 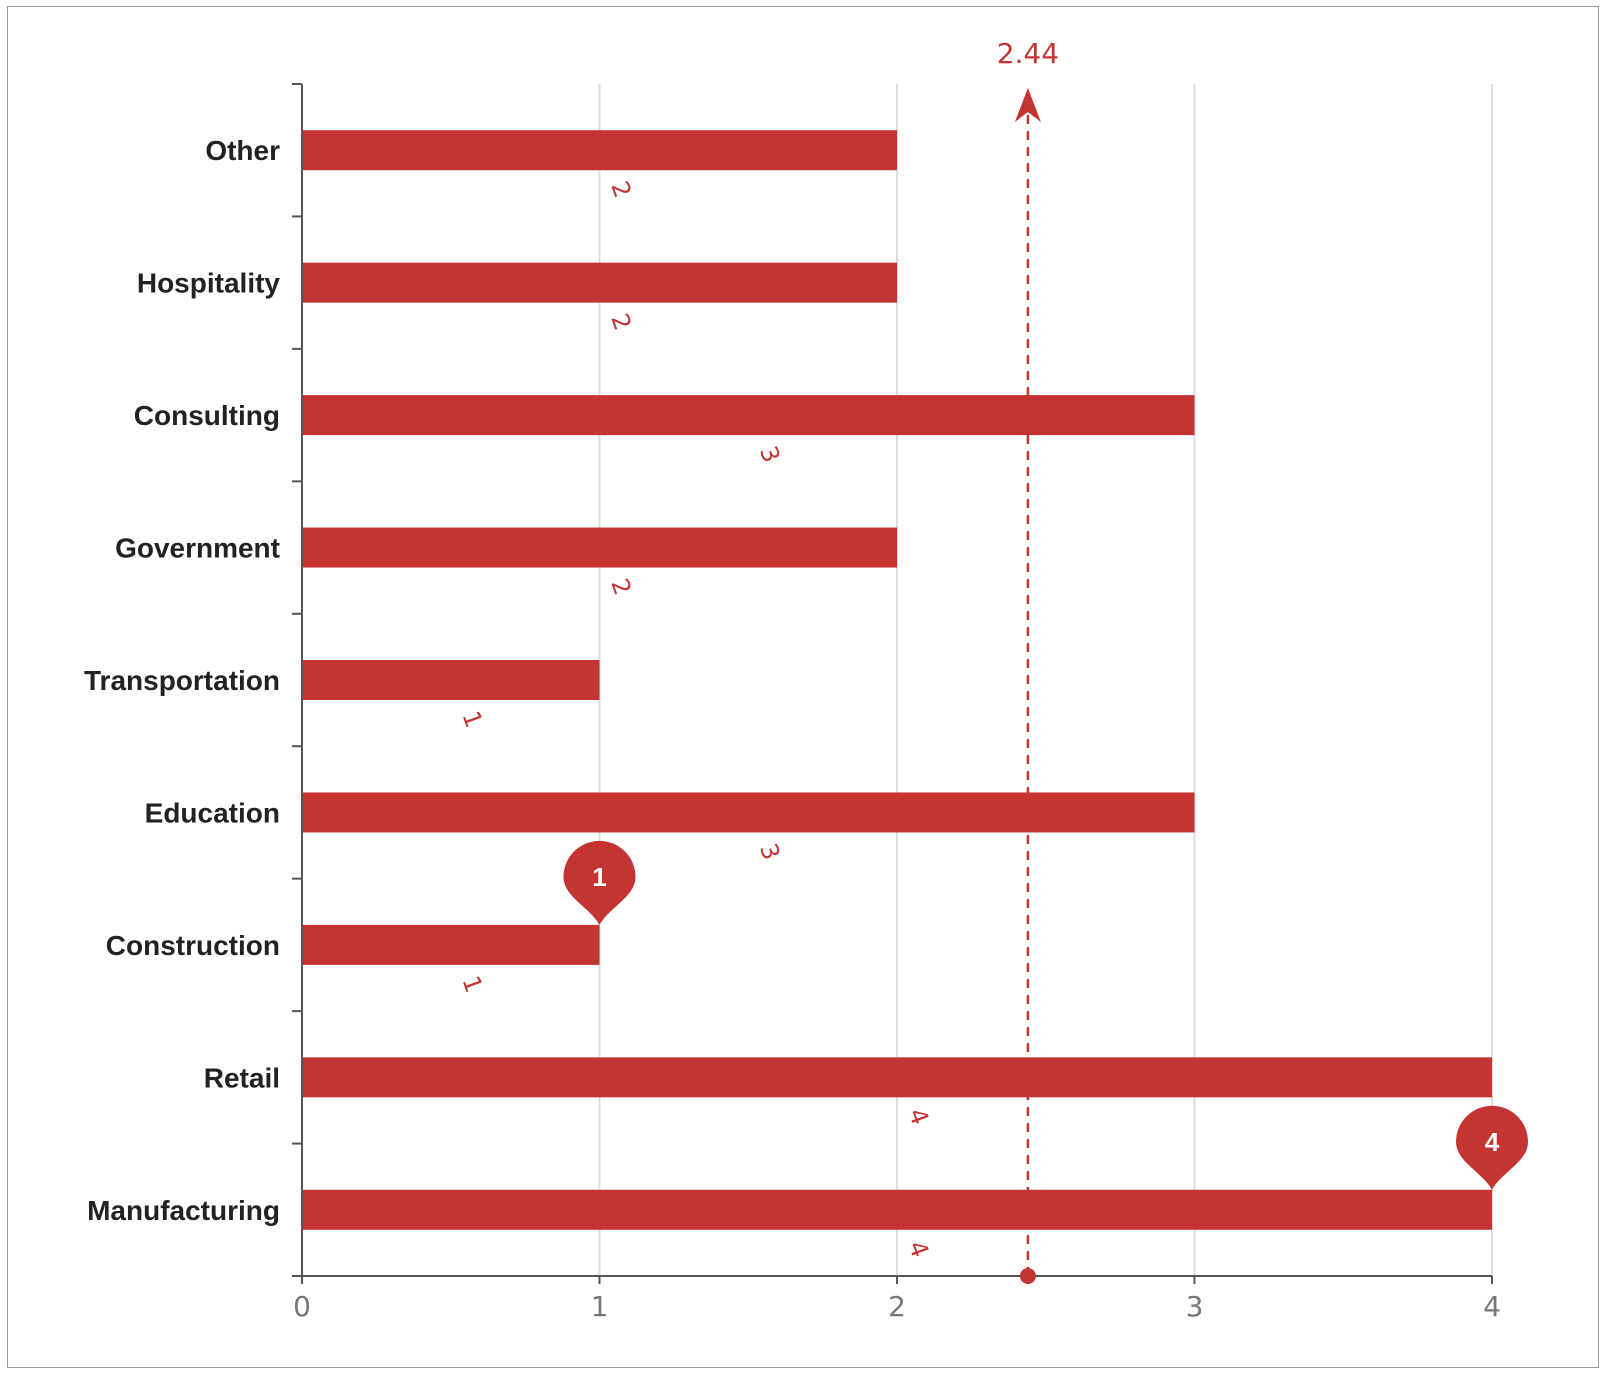 I want to click on category-label: Transportation, so click(x=182, y=680).